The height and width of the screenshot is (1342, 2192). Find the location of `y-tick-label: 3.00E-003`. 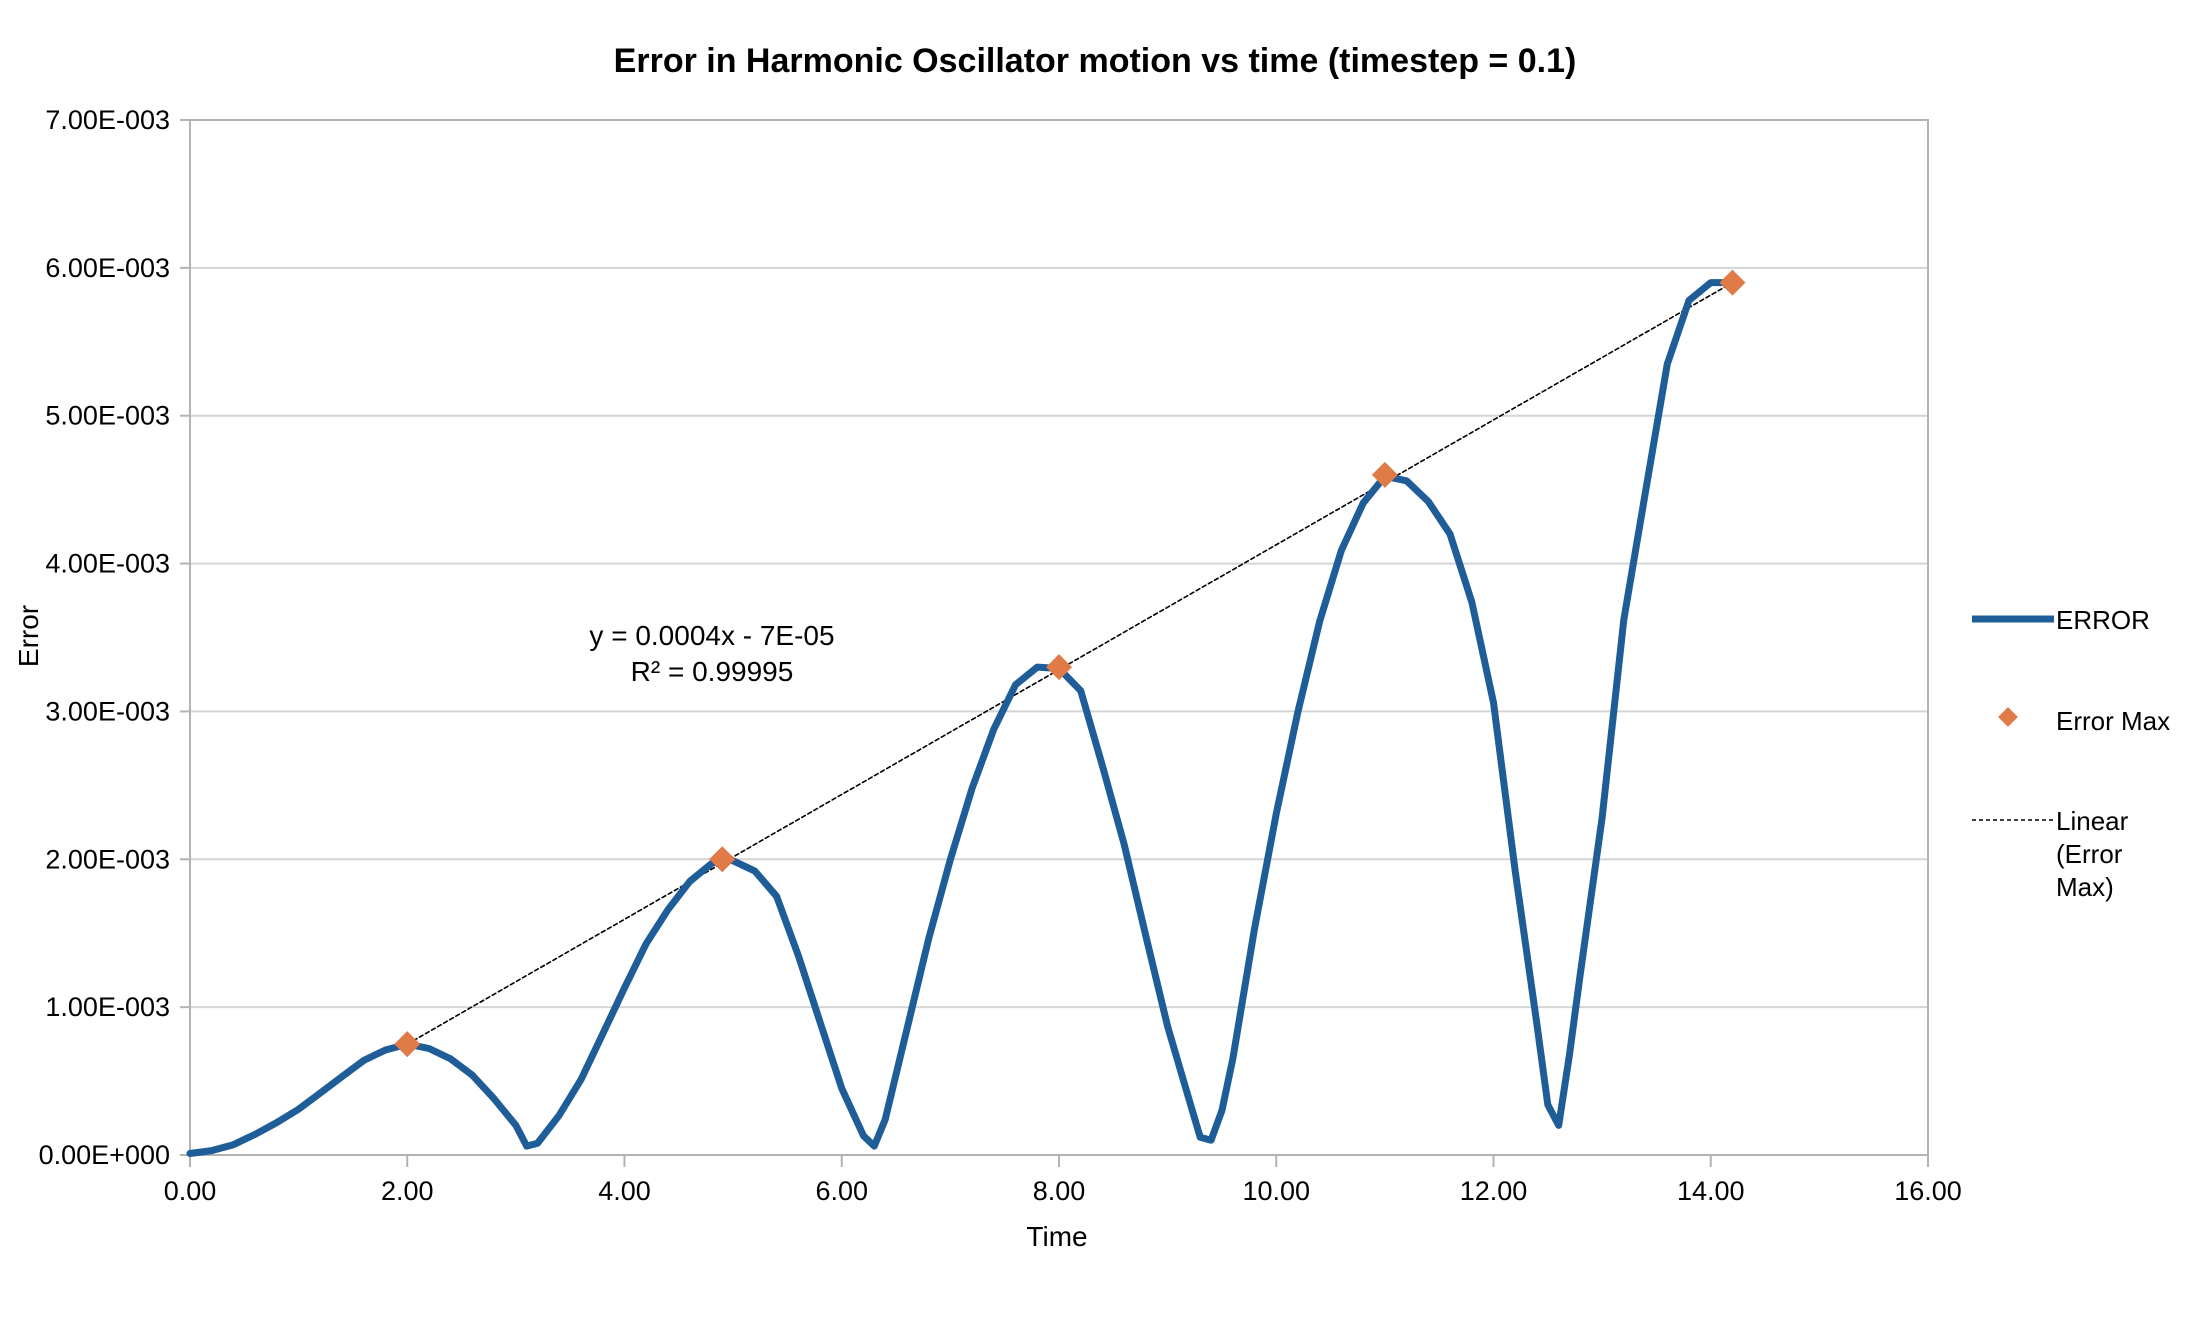

y-tick-label: 3.00E-003 is located at coordinates (107, 711).